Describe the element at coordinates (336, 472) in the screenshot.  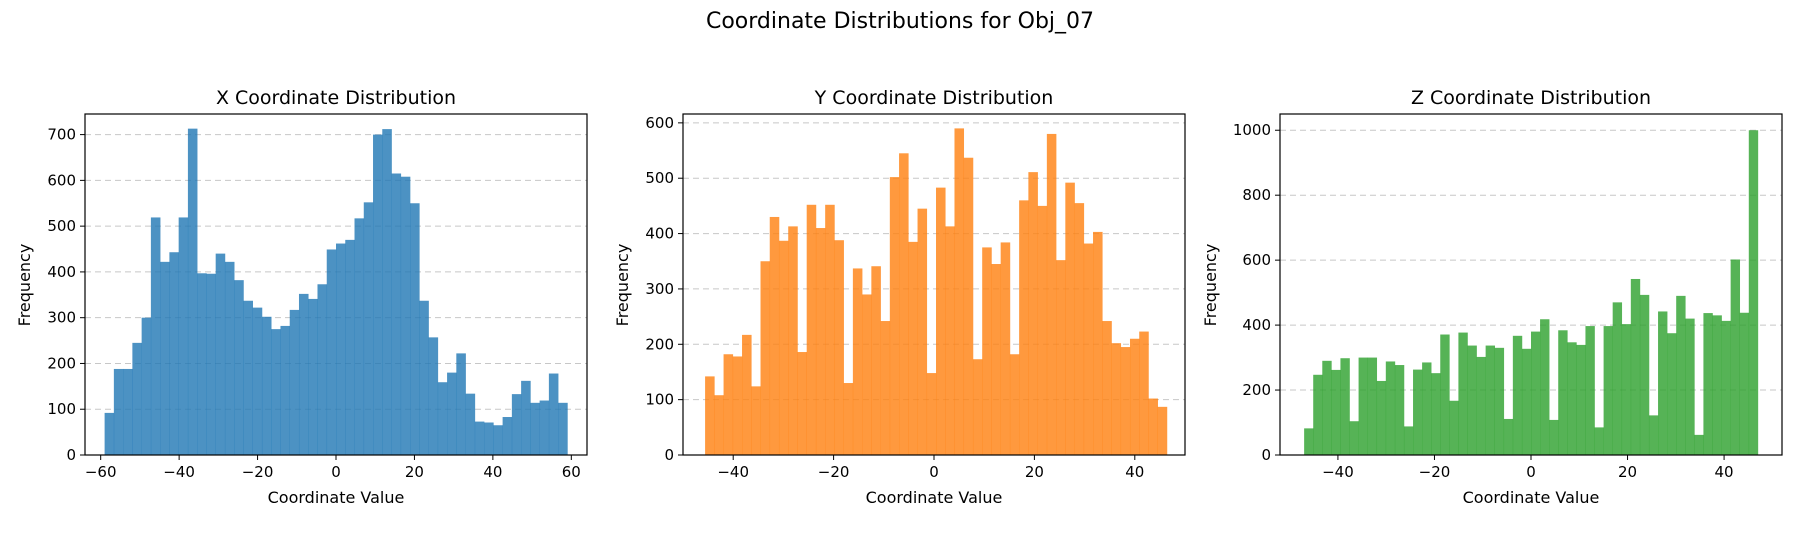
I see `x-histogram-xtick-label: 0` at that location.